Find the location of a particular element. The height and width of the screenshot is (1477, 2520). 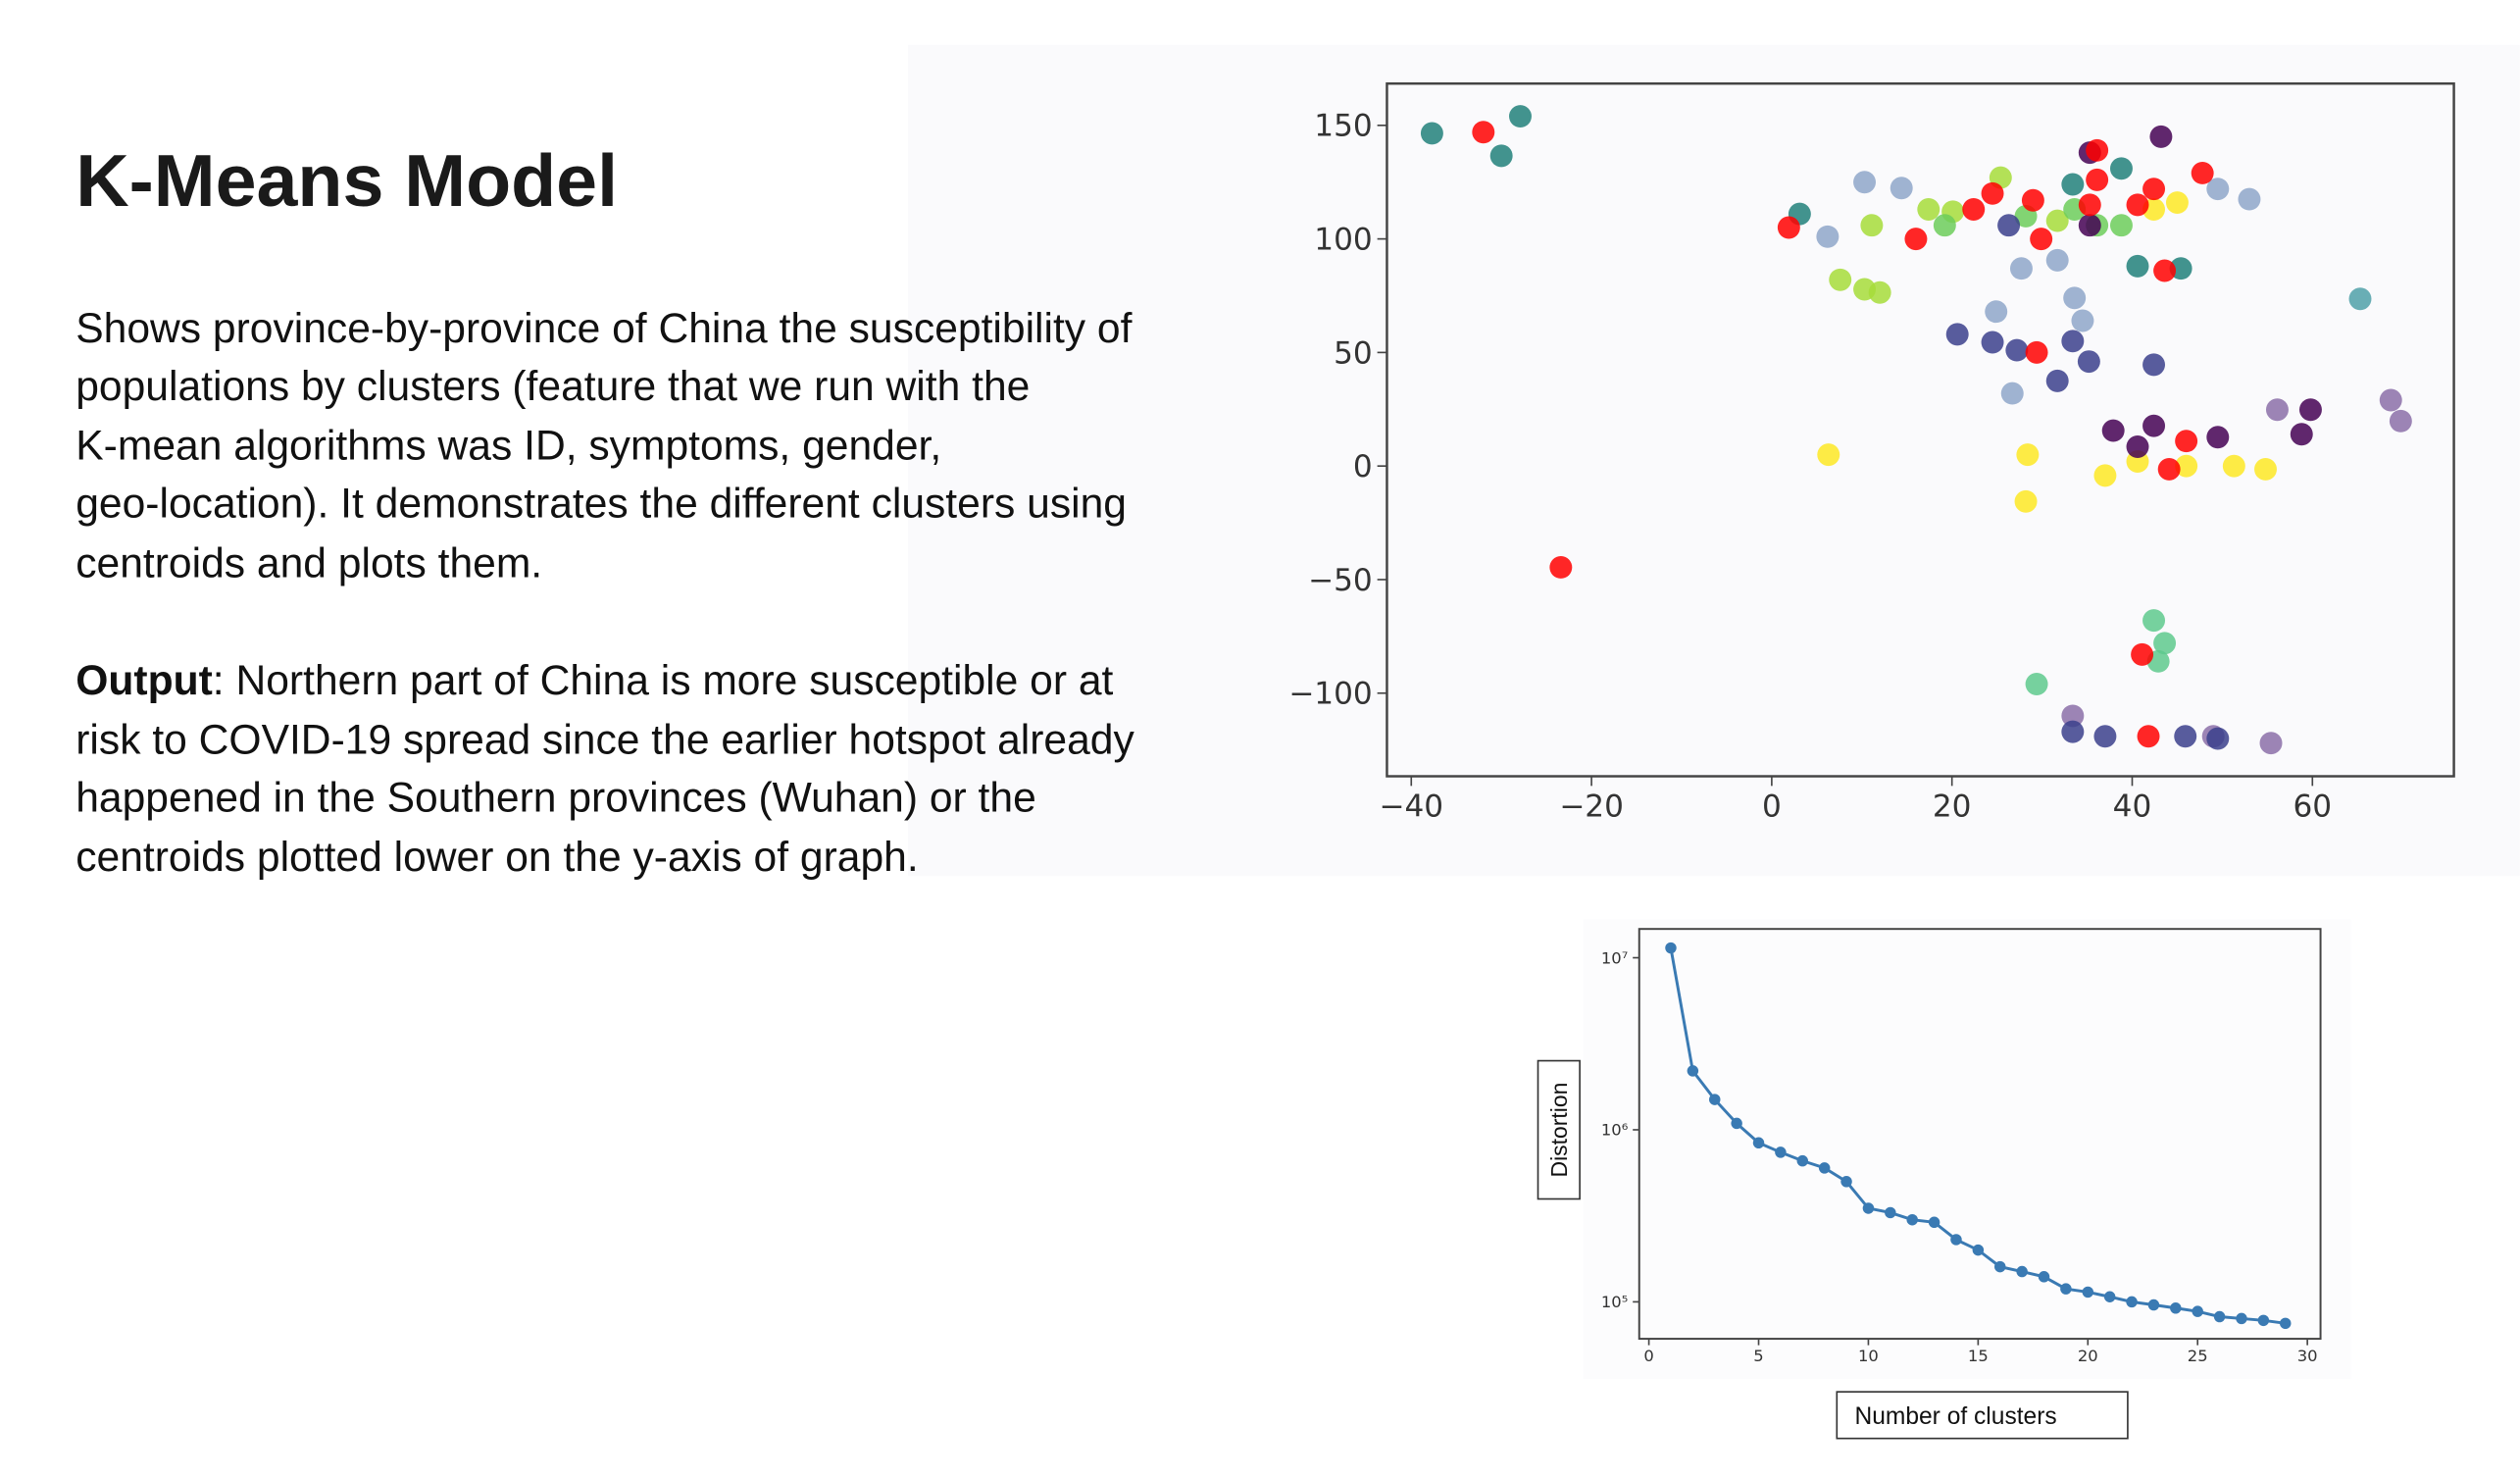

x-label-box is located at coordinates (1982, 1416).